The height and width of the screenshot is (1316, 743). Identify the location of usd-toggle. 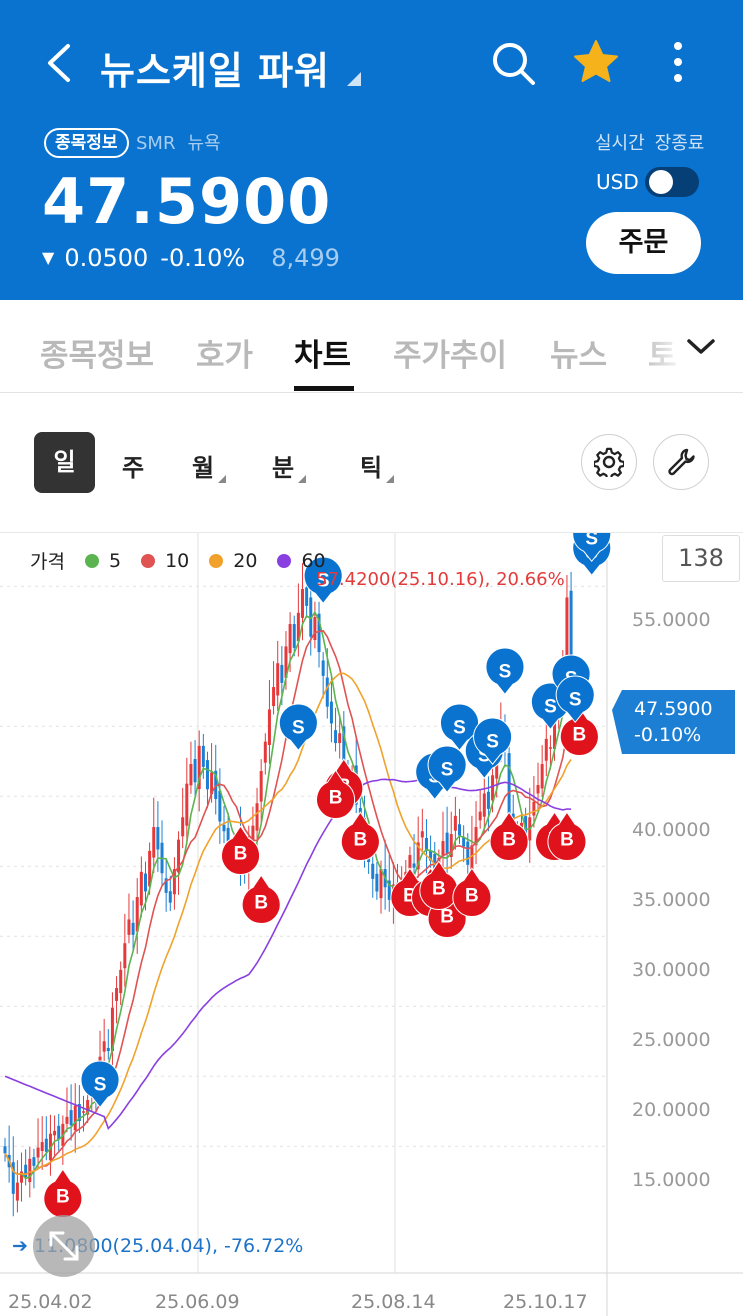
(672, 182).